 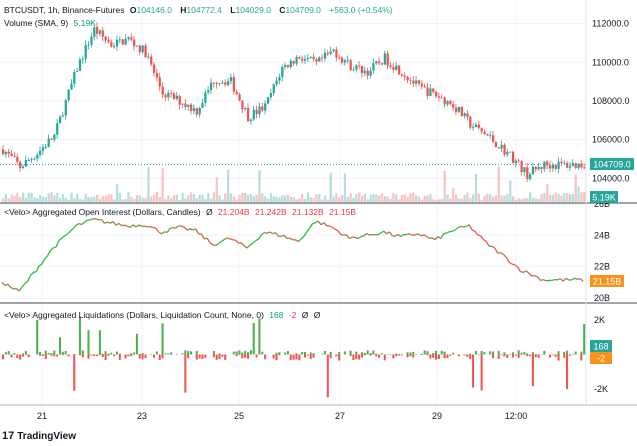 I want to click on oi-v3: 21.132B, so click(x=308, y=212).